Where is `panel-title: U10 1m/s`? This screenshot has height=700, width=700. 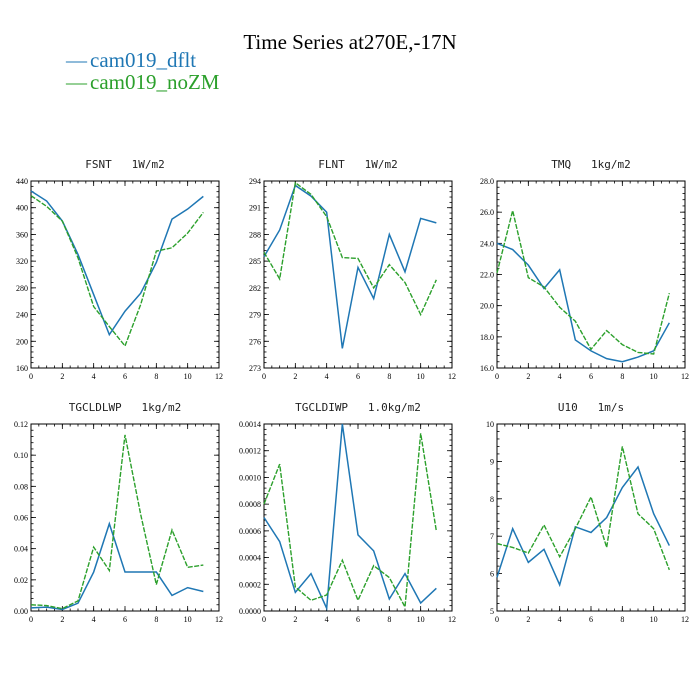
panel-title: U10 1m/s is located at coordinates (591, 407).